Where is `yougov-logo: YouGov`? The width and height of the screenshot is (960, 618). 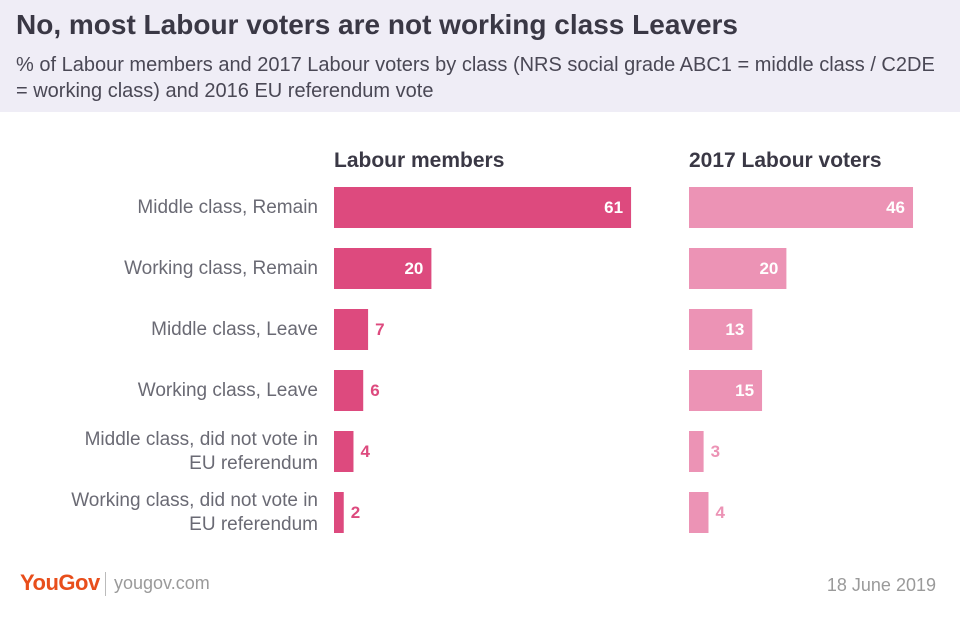 yougov-logo: YouGov is located at coordinates (60, 582).